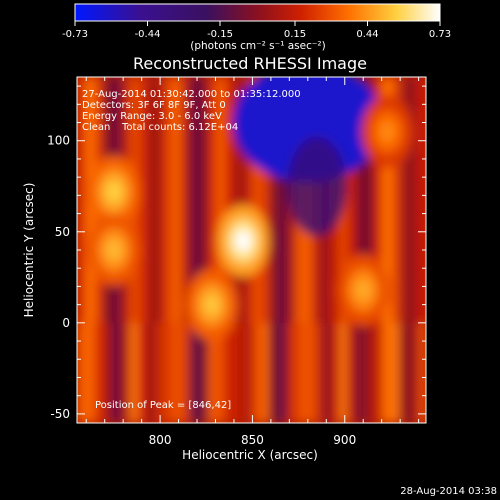  I want to click on x-tick-label: 850, so click(252, 440).